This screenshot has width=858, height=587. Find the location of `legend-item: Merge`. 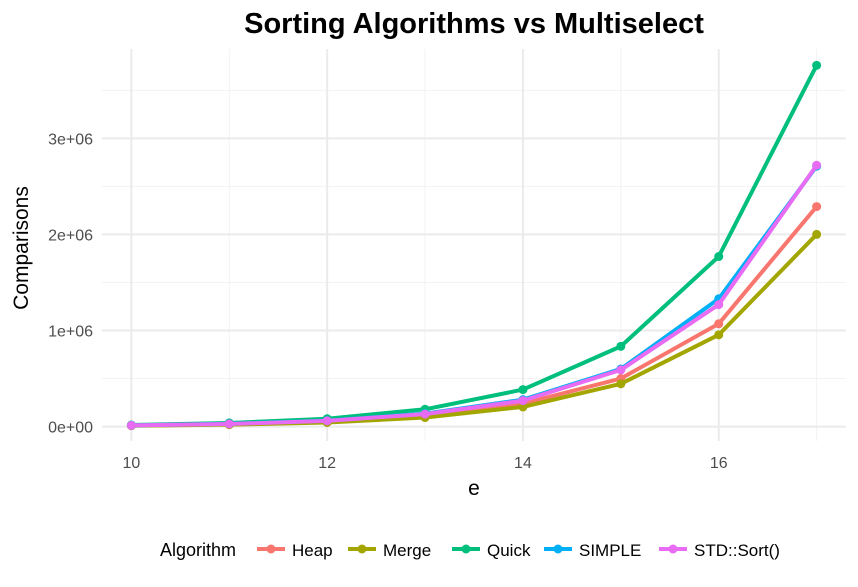

legend-item: Merge is located at coordinates (389, 550).